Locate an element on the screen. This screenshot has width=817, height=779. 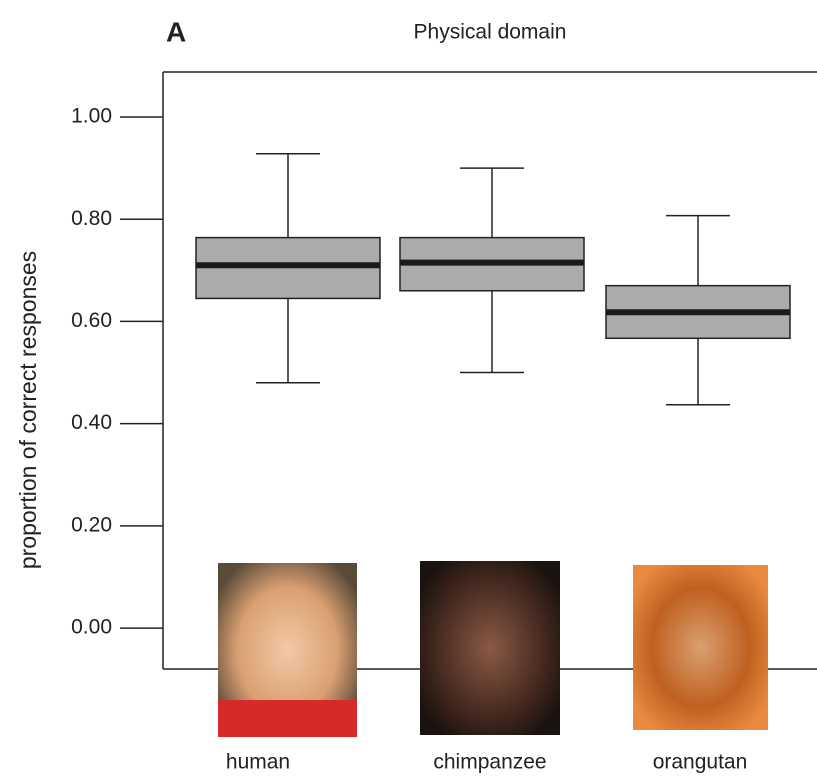
y-tick-label: 0.60 is located at coordinates (91, 320).